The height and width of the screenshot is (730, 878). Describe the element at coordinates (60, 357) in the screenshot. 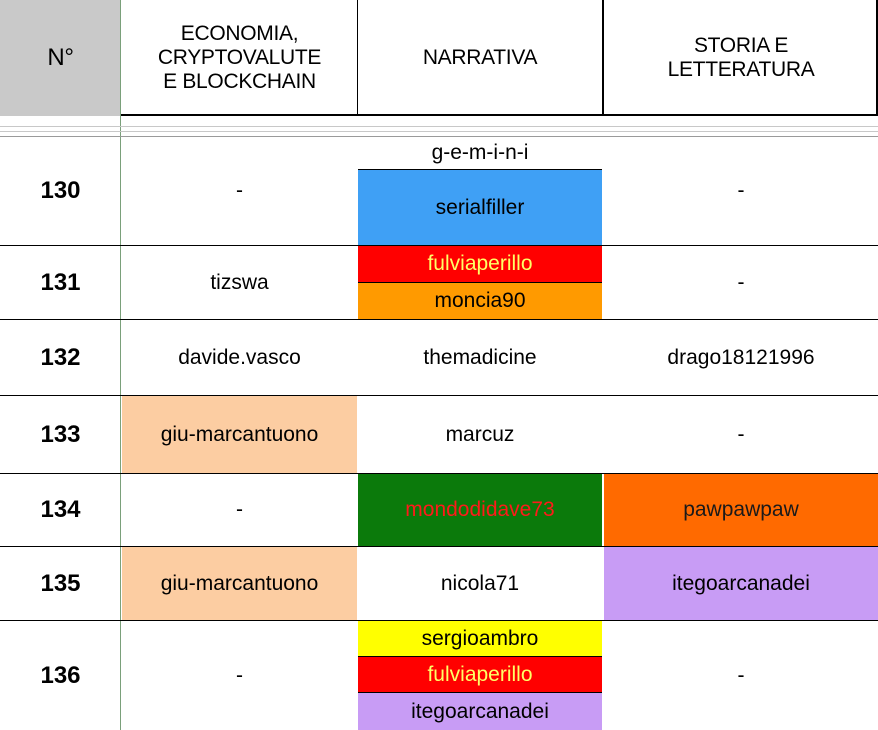

I see `row-132-number: 132` at that location.